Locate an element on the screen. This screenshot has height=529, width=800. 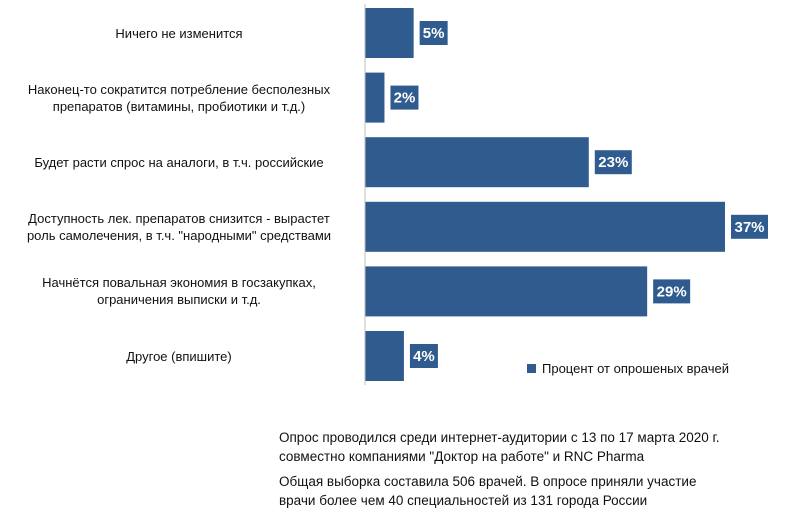
value-label: 29% is located at coordinates (672, 291).